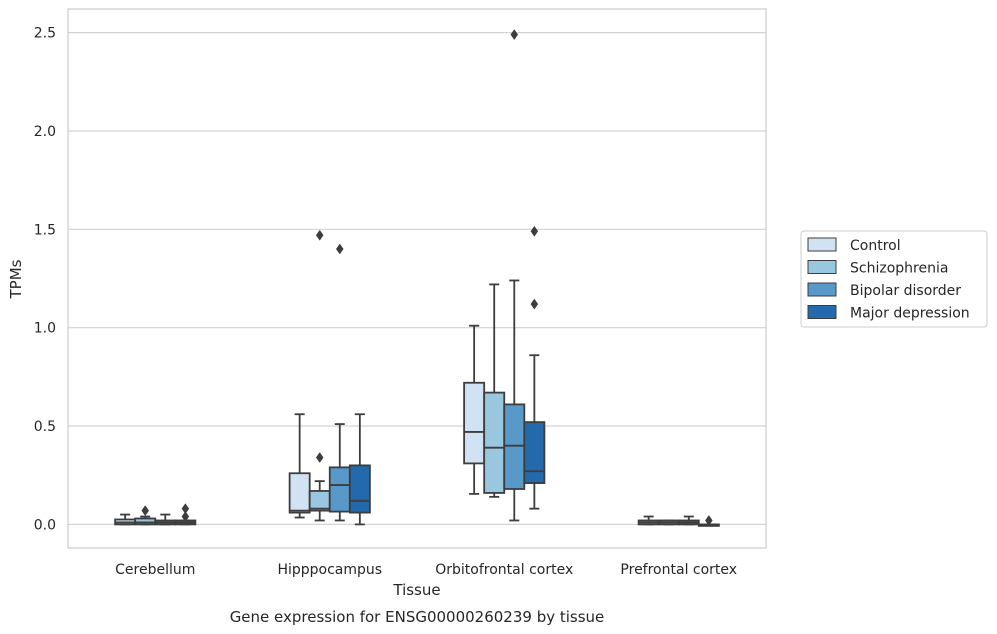  Describe the element at coordinates (504, 570) in the screenshot. I see `x-tick-label: Orbitofrontal cortex` at that location.